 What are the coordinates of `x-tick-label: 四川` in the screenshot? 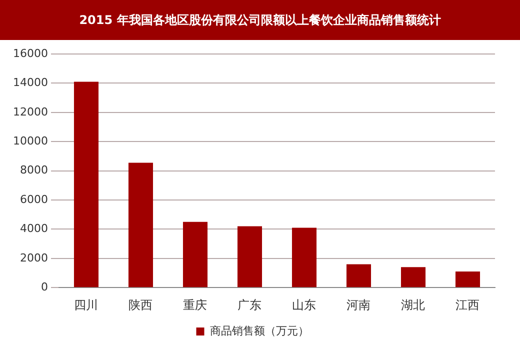 It's located at (86, 305).